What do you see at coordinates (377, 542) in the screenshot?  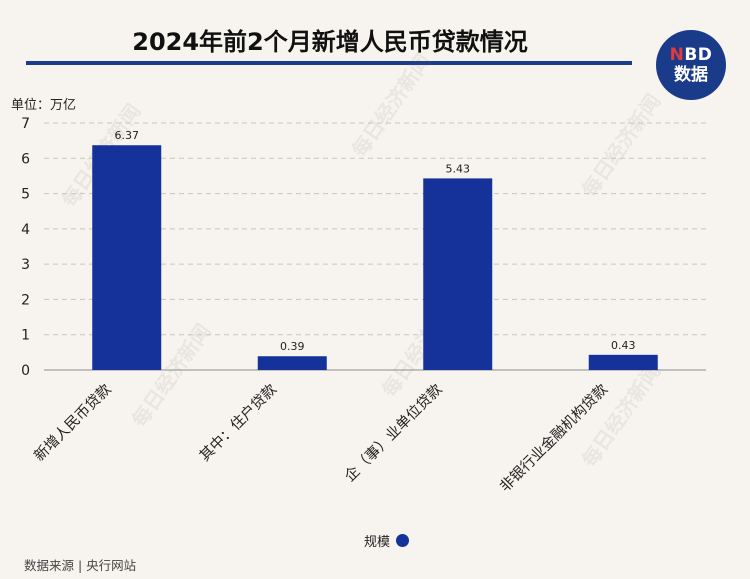 I see `legend-label: 规模` at bounding box center [377, 542].